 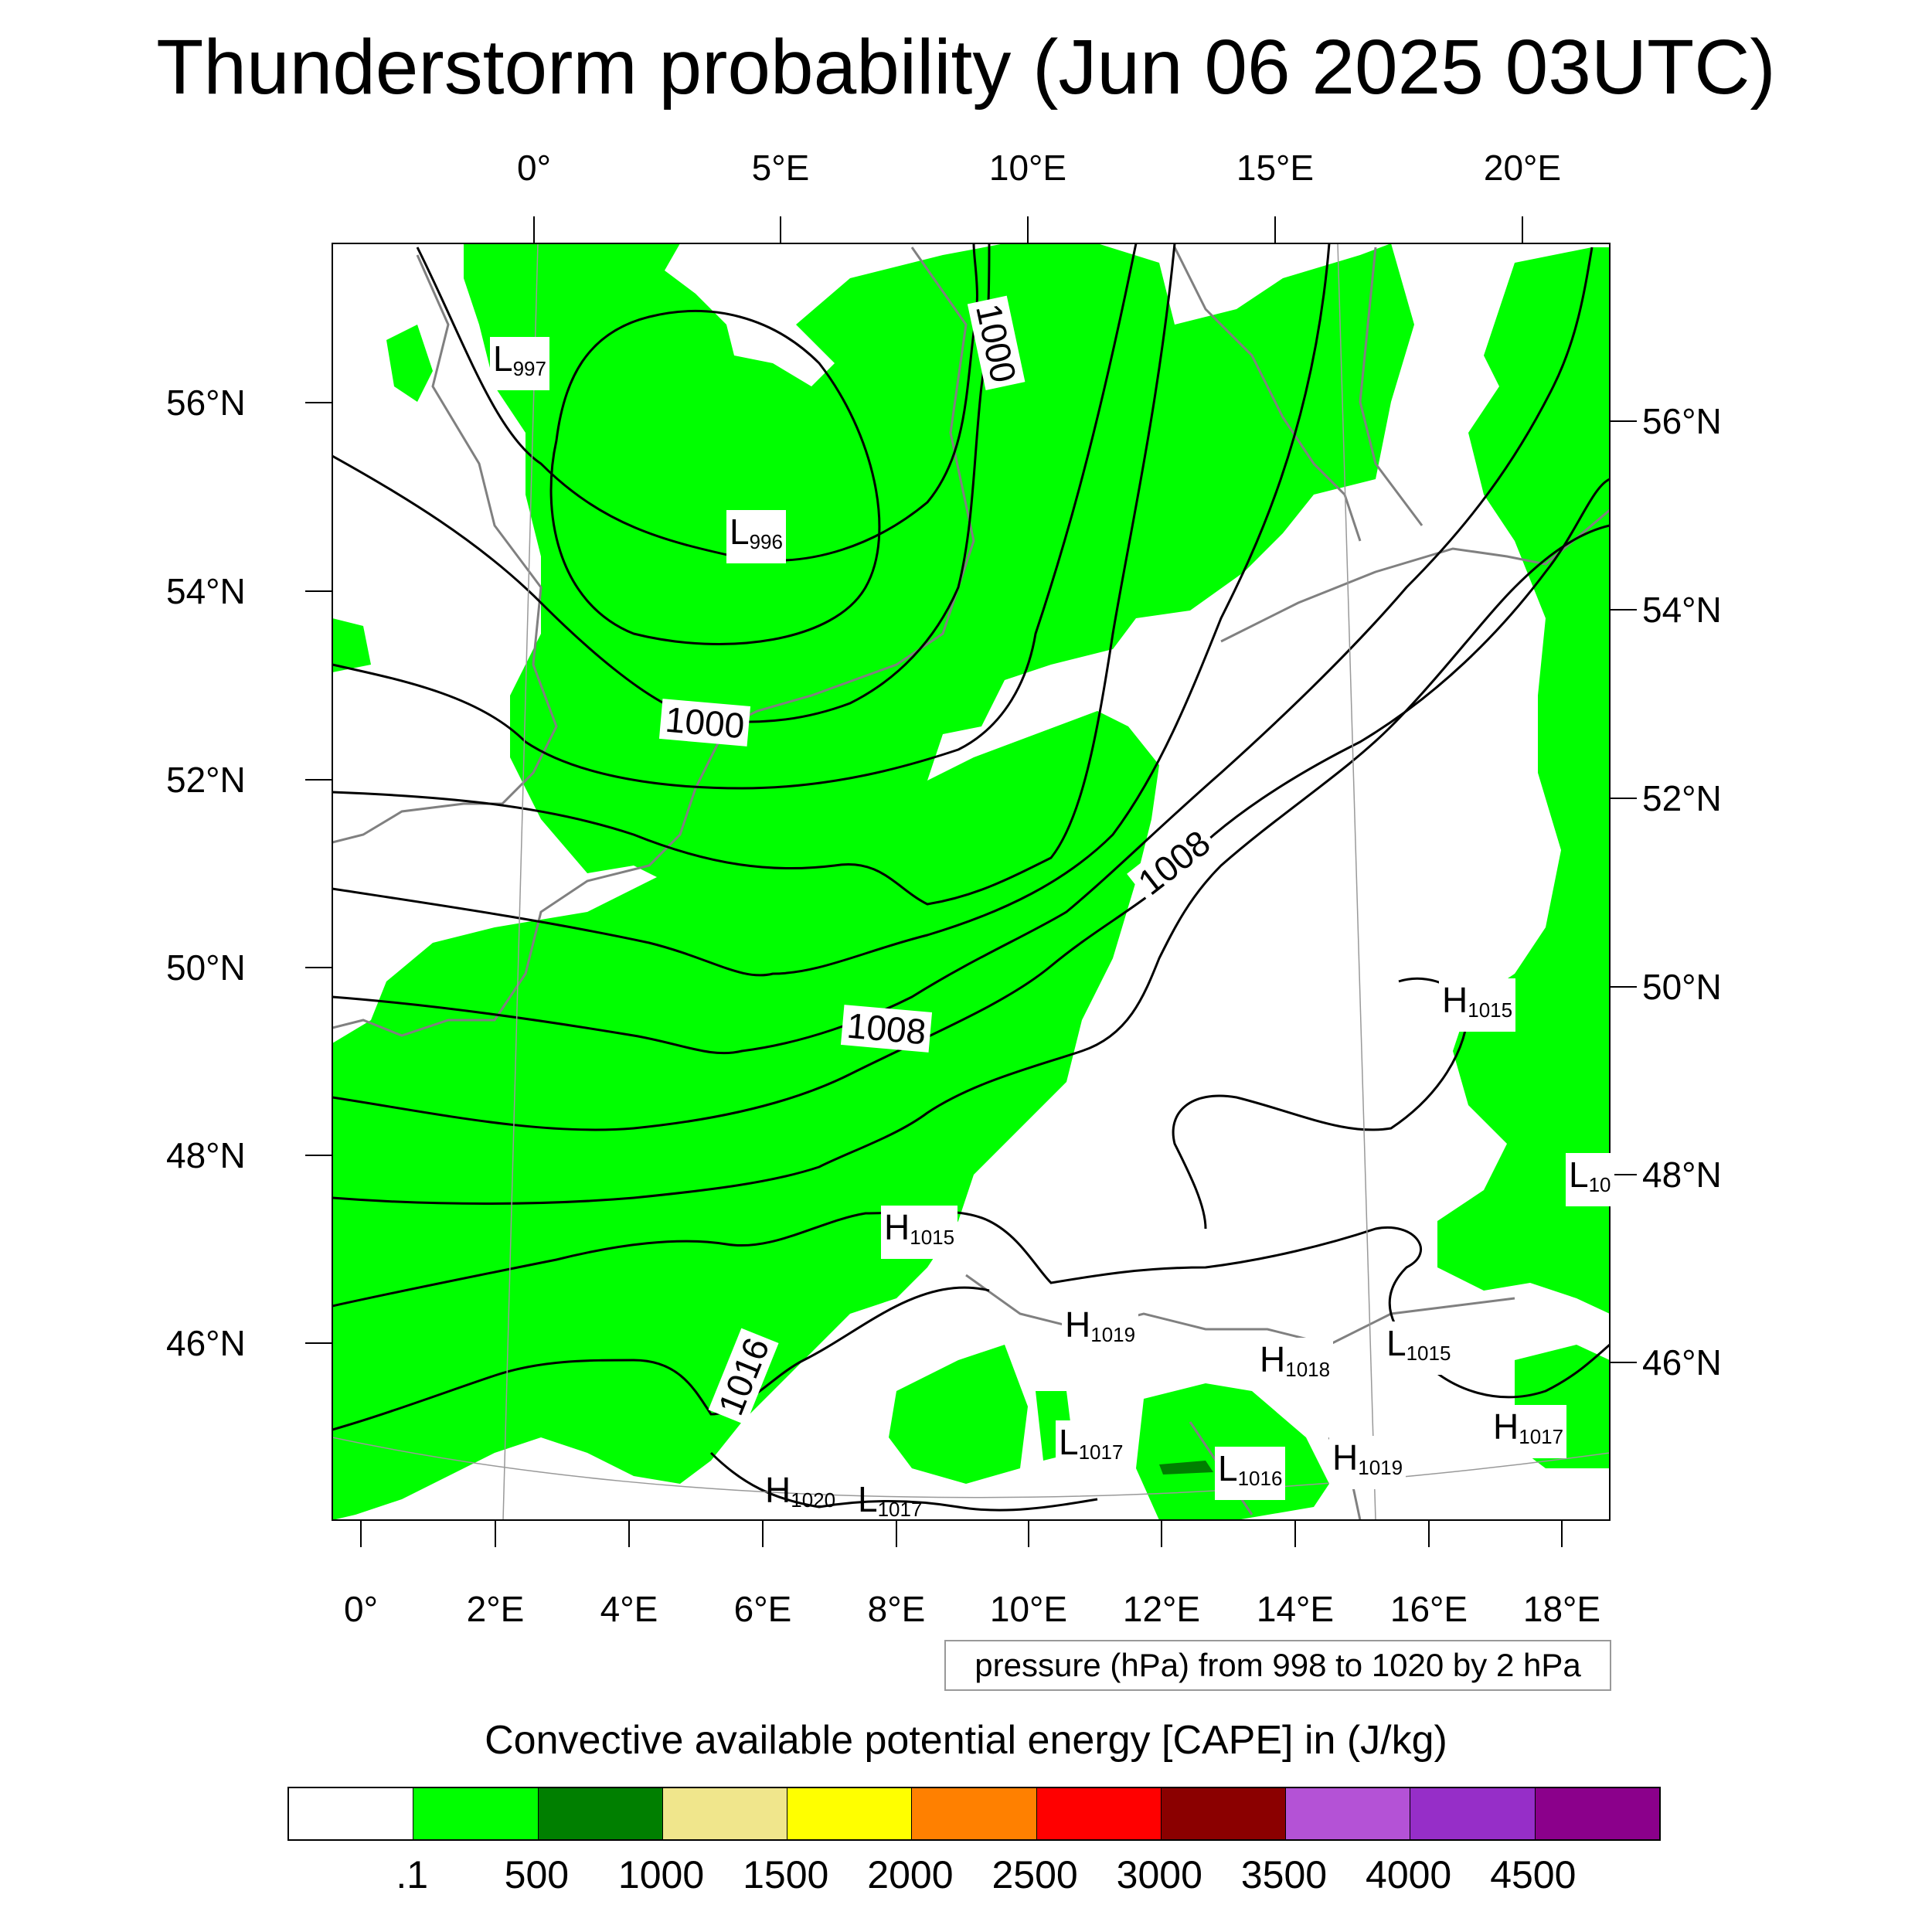 What do you see at coordinates (886, 1029) in the screenshot?
I see `isobar-label-1008-west: 1008` at bounding box center [886, 1029].